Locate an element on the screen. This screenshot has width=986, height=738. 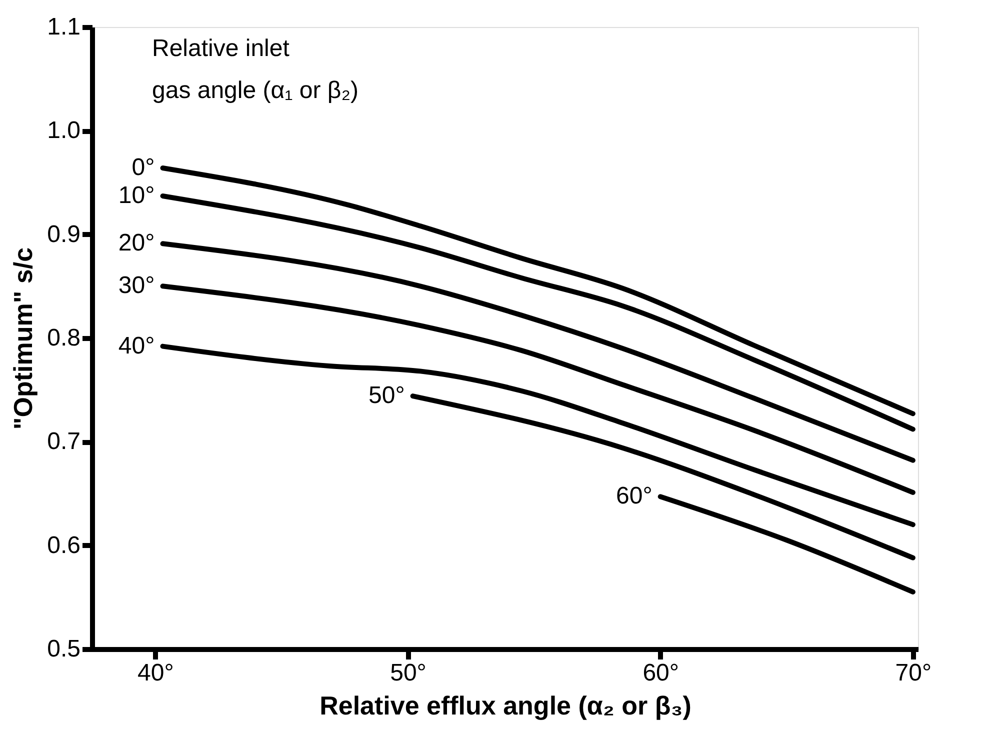
x-tick-label: 40° is located at coordinates (156, 673).